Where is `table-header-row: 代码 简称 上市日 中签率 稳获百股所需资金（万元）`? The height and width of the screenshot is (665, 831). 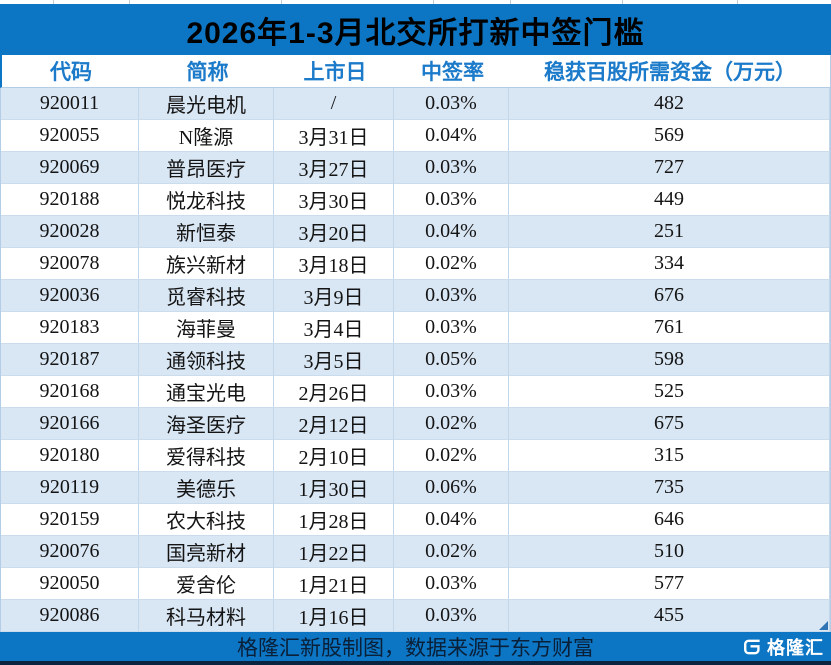 table-header-row: 代码 简称 上市日 中签率 稳获百股所需资金（万元） is located at coordinates (415, 71).